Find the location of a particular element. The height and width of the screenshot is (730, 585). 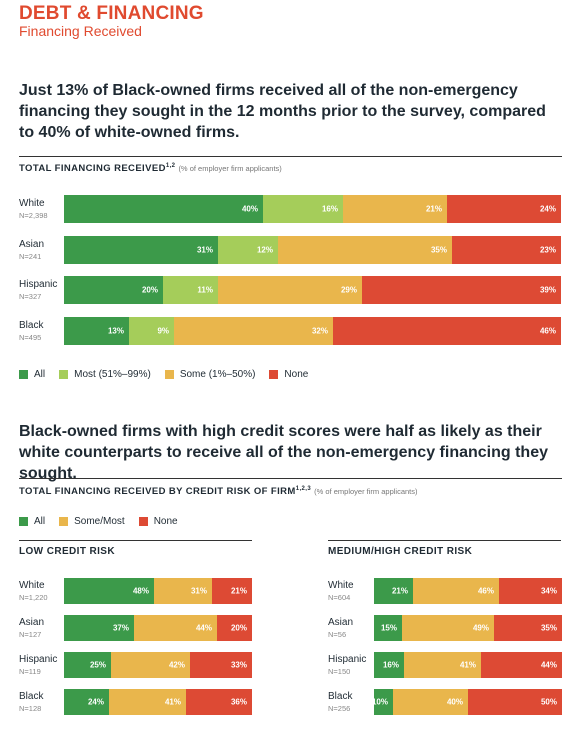

data-label: 10% is located at coordinates (379, 702).